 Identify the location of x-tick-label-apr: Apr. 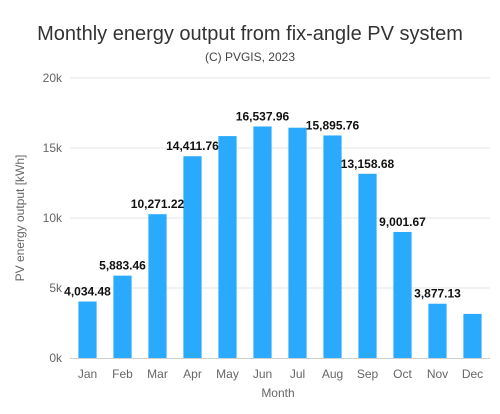
(192, 374).